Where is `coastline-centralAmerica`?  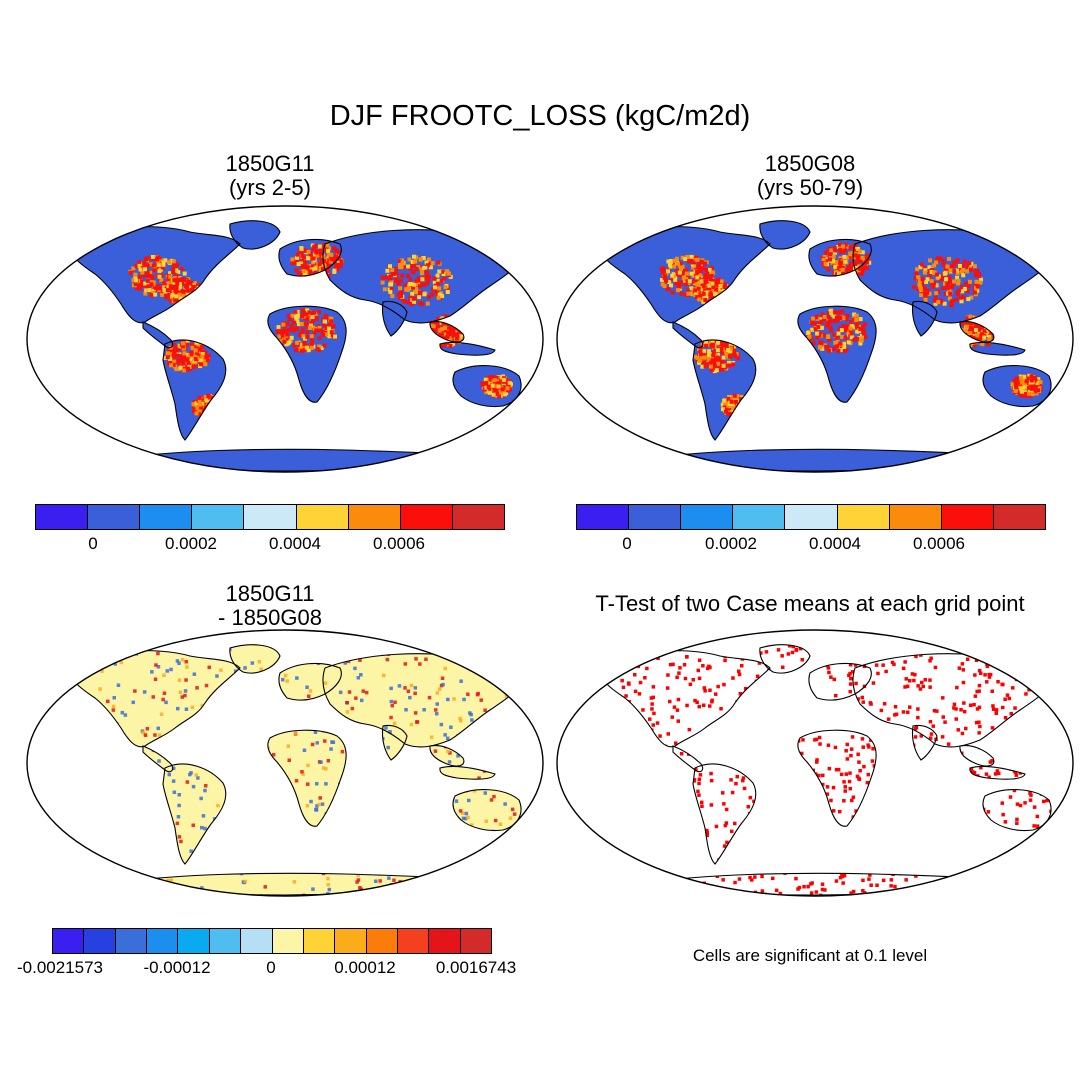
coastline-centralAmerica is located at coordinates (688, 335).